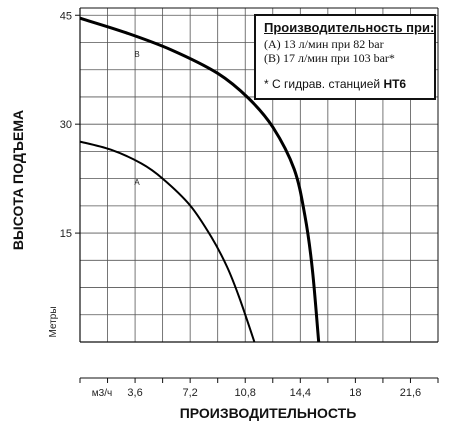 Image resolution: width=458 pixels, height=426 pixels. Describe the element at coordinates (190, 393) in the screenshot. I see `x-tick-label: 7,2` at that location.